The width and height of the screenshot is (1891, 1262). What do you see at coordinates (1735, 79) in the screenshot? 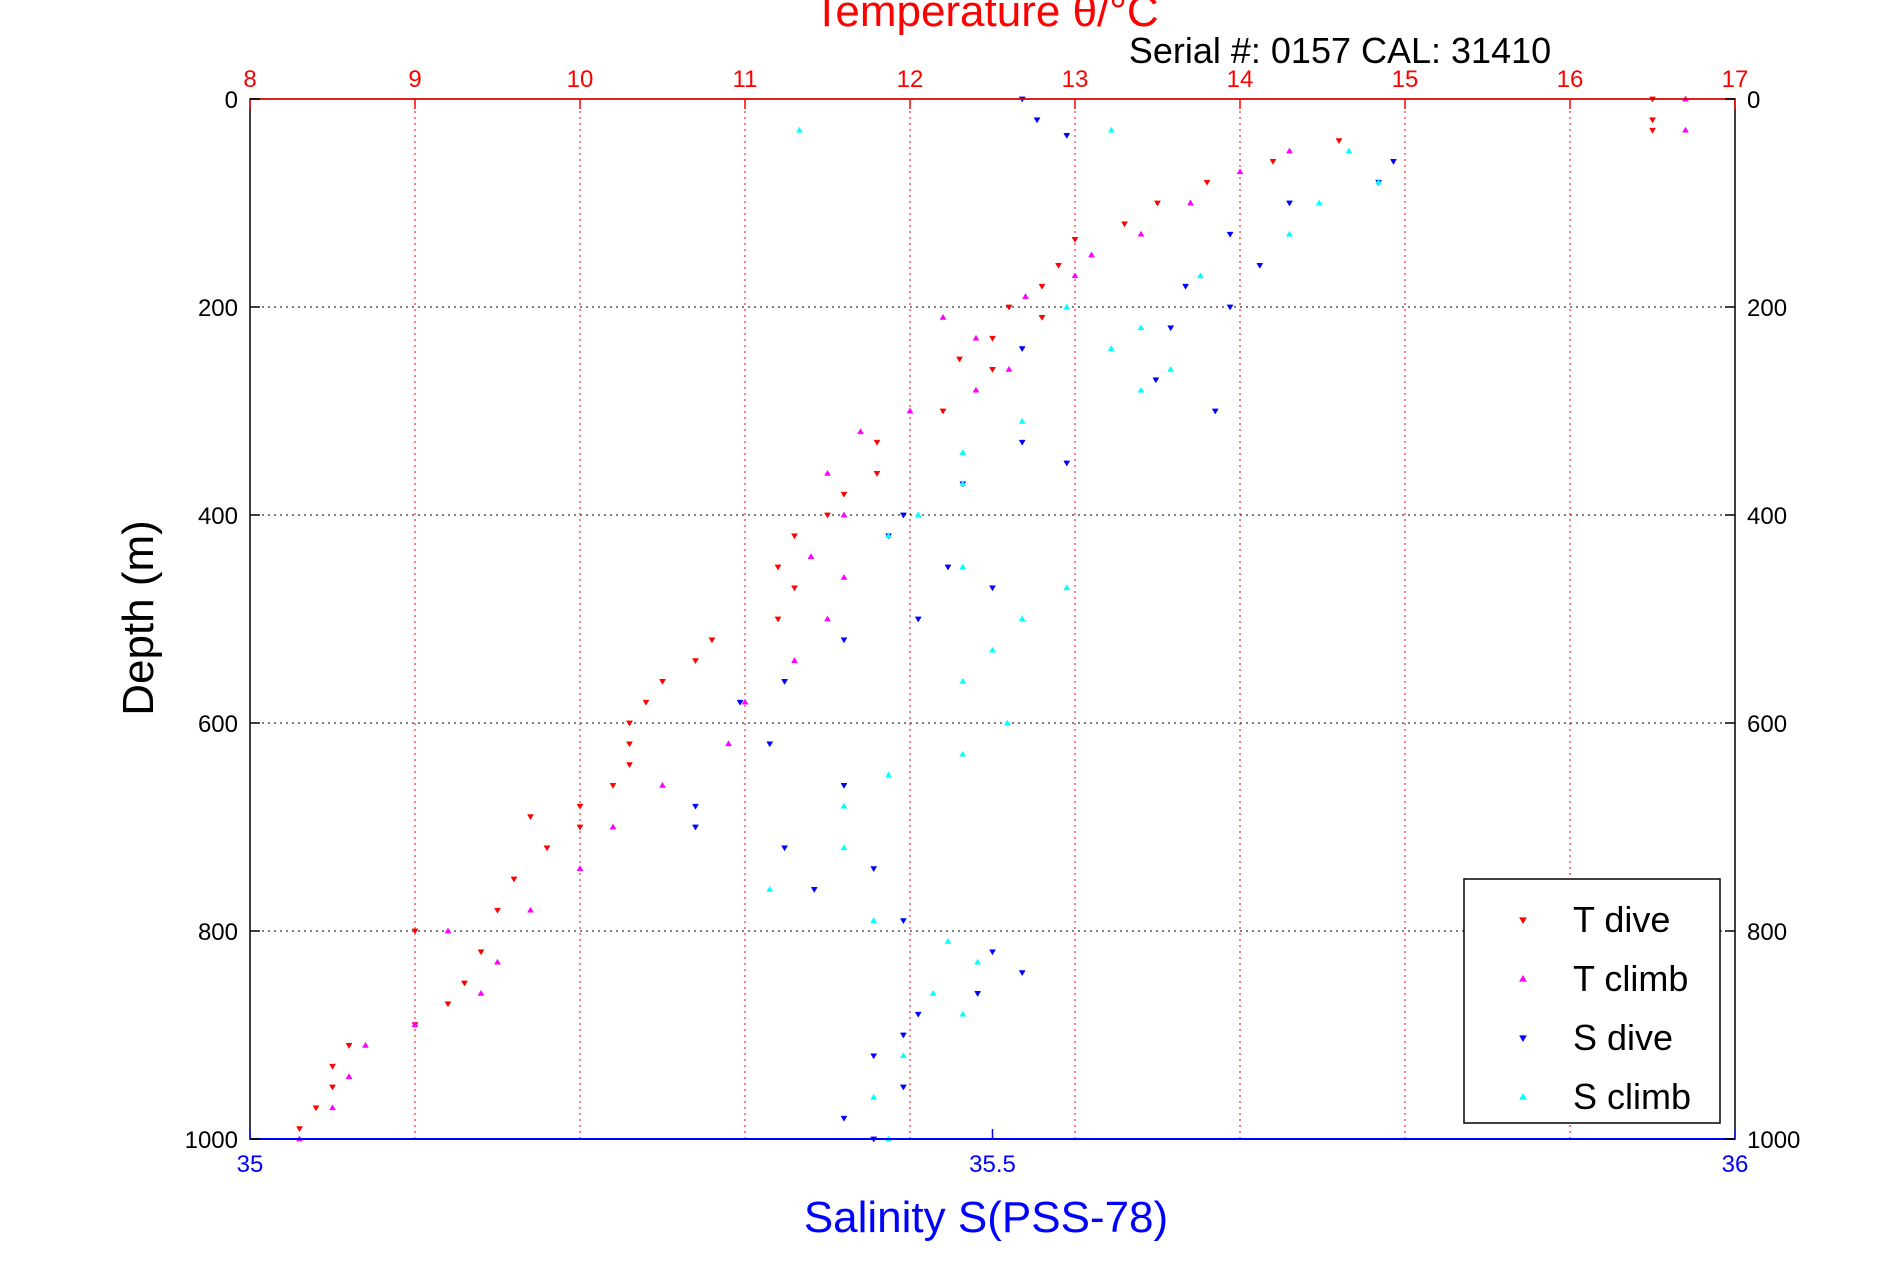
I see `temperature-tick-label: 17` at bounding box center [1735, 79].